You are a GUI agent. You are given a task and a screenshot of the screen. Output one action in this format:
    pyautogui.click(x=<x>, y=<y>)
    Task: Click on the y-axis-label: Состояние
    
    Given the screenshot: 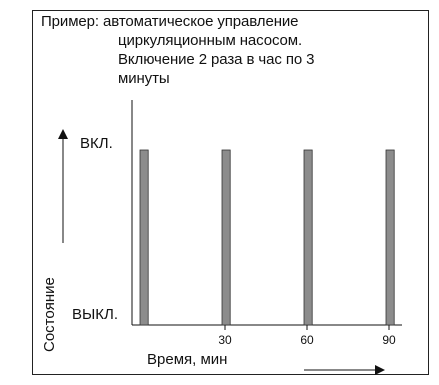 What is the action you would take?
    pyautogui.click(x=49, y=314)
    